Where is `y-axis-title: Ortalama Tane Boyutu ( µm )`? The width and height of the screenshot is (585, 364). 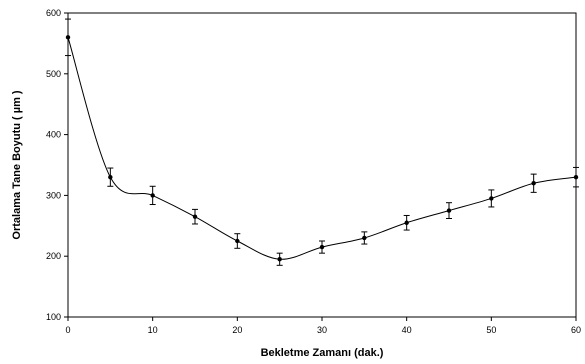
y-axis-title: Ortalama Tane Boyutu ( µm ) is located at coordinates (17, 164).